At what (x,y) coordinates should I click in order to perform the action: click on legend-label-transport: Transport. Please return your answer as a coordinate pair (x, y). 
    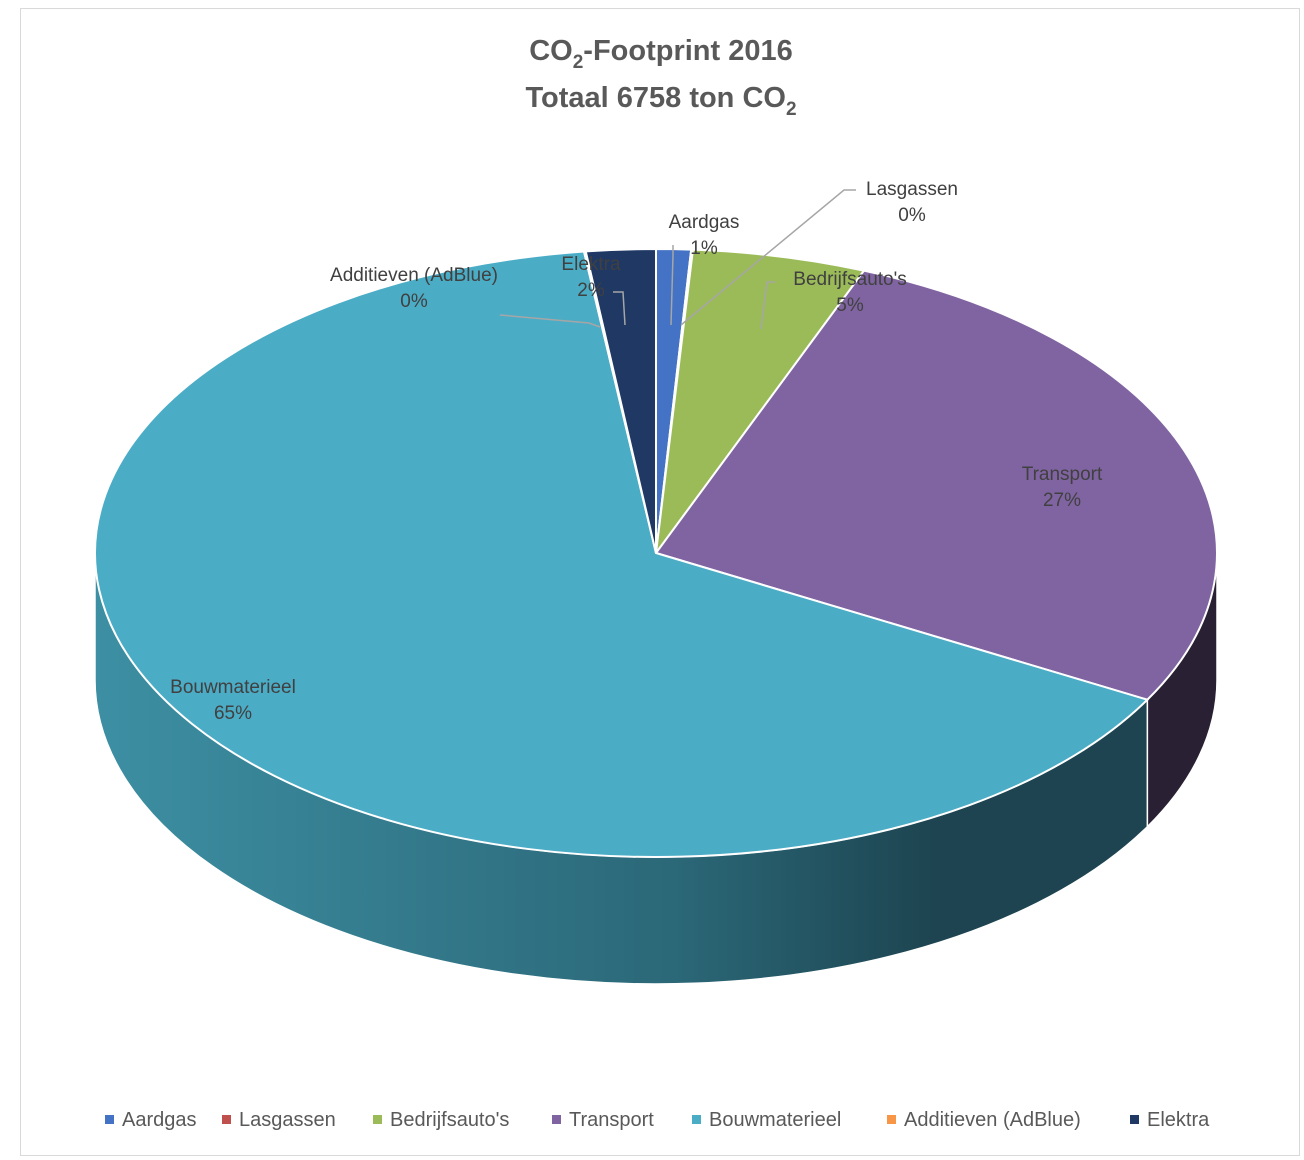
    Looking at the image, I should click on (611, 1120).